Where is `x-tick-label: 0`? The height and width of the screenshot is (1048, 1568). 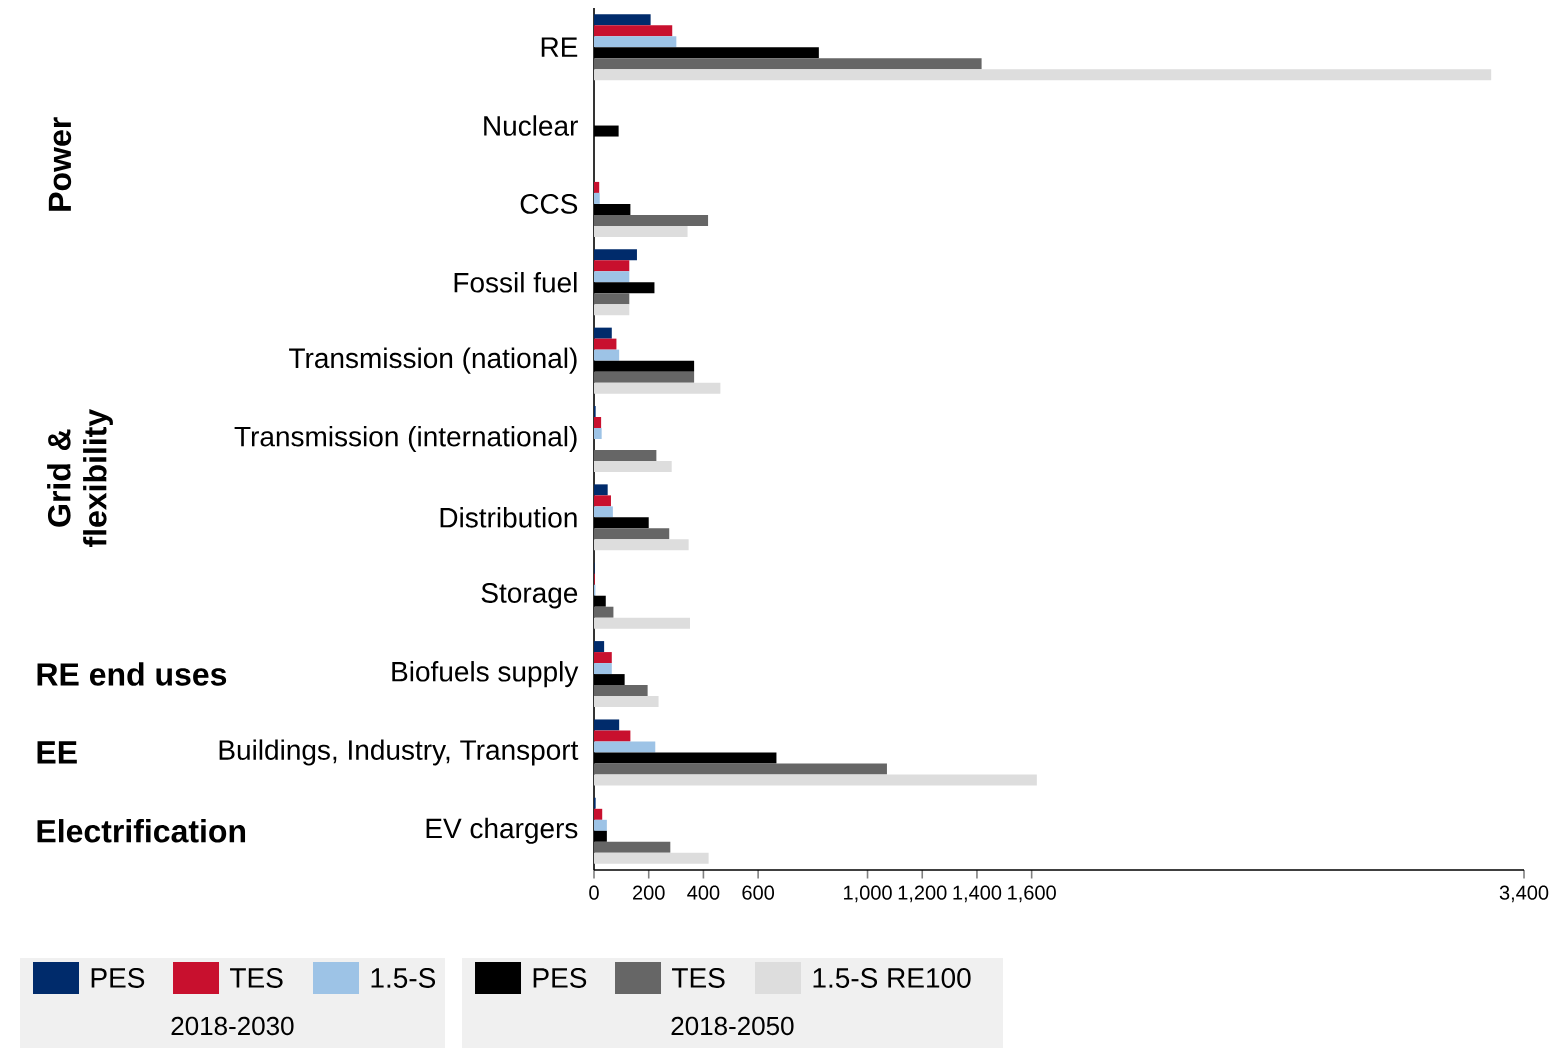 x-tick-label: 0 is located at coordinates (594, 892).